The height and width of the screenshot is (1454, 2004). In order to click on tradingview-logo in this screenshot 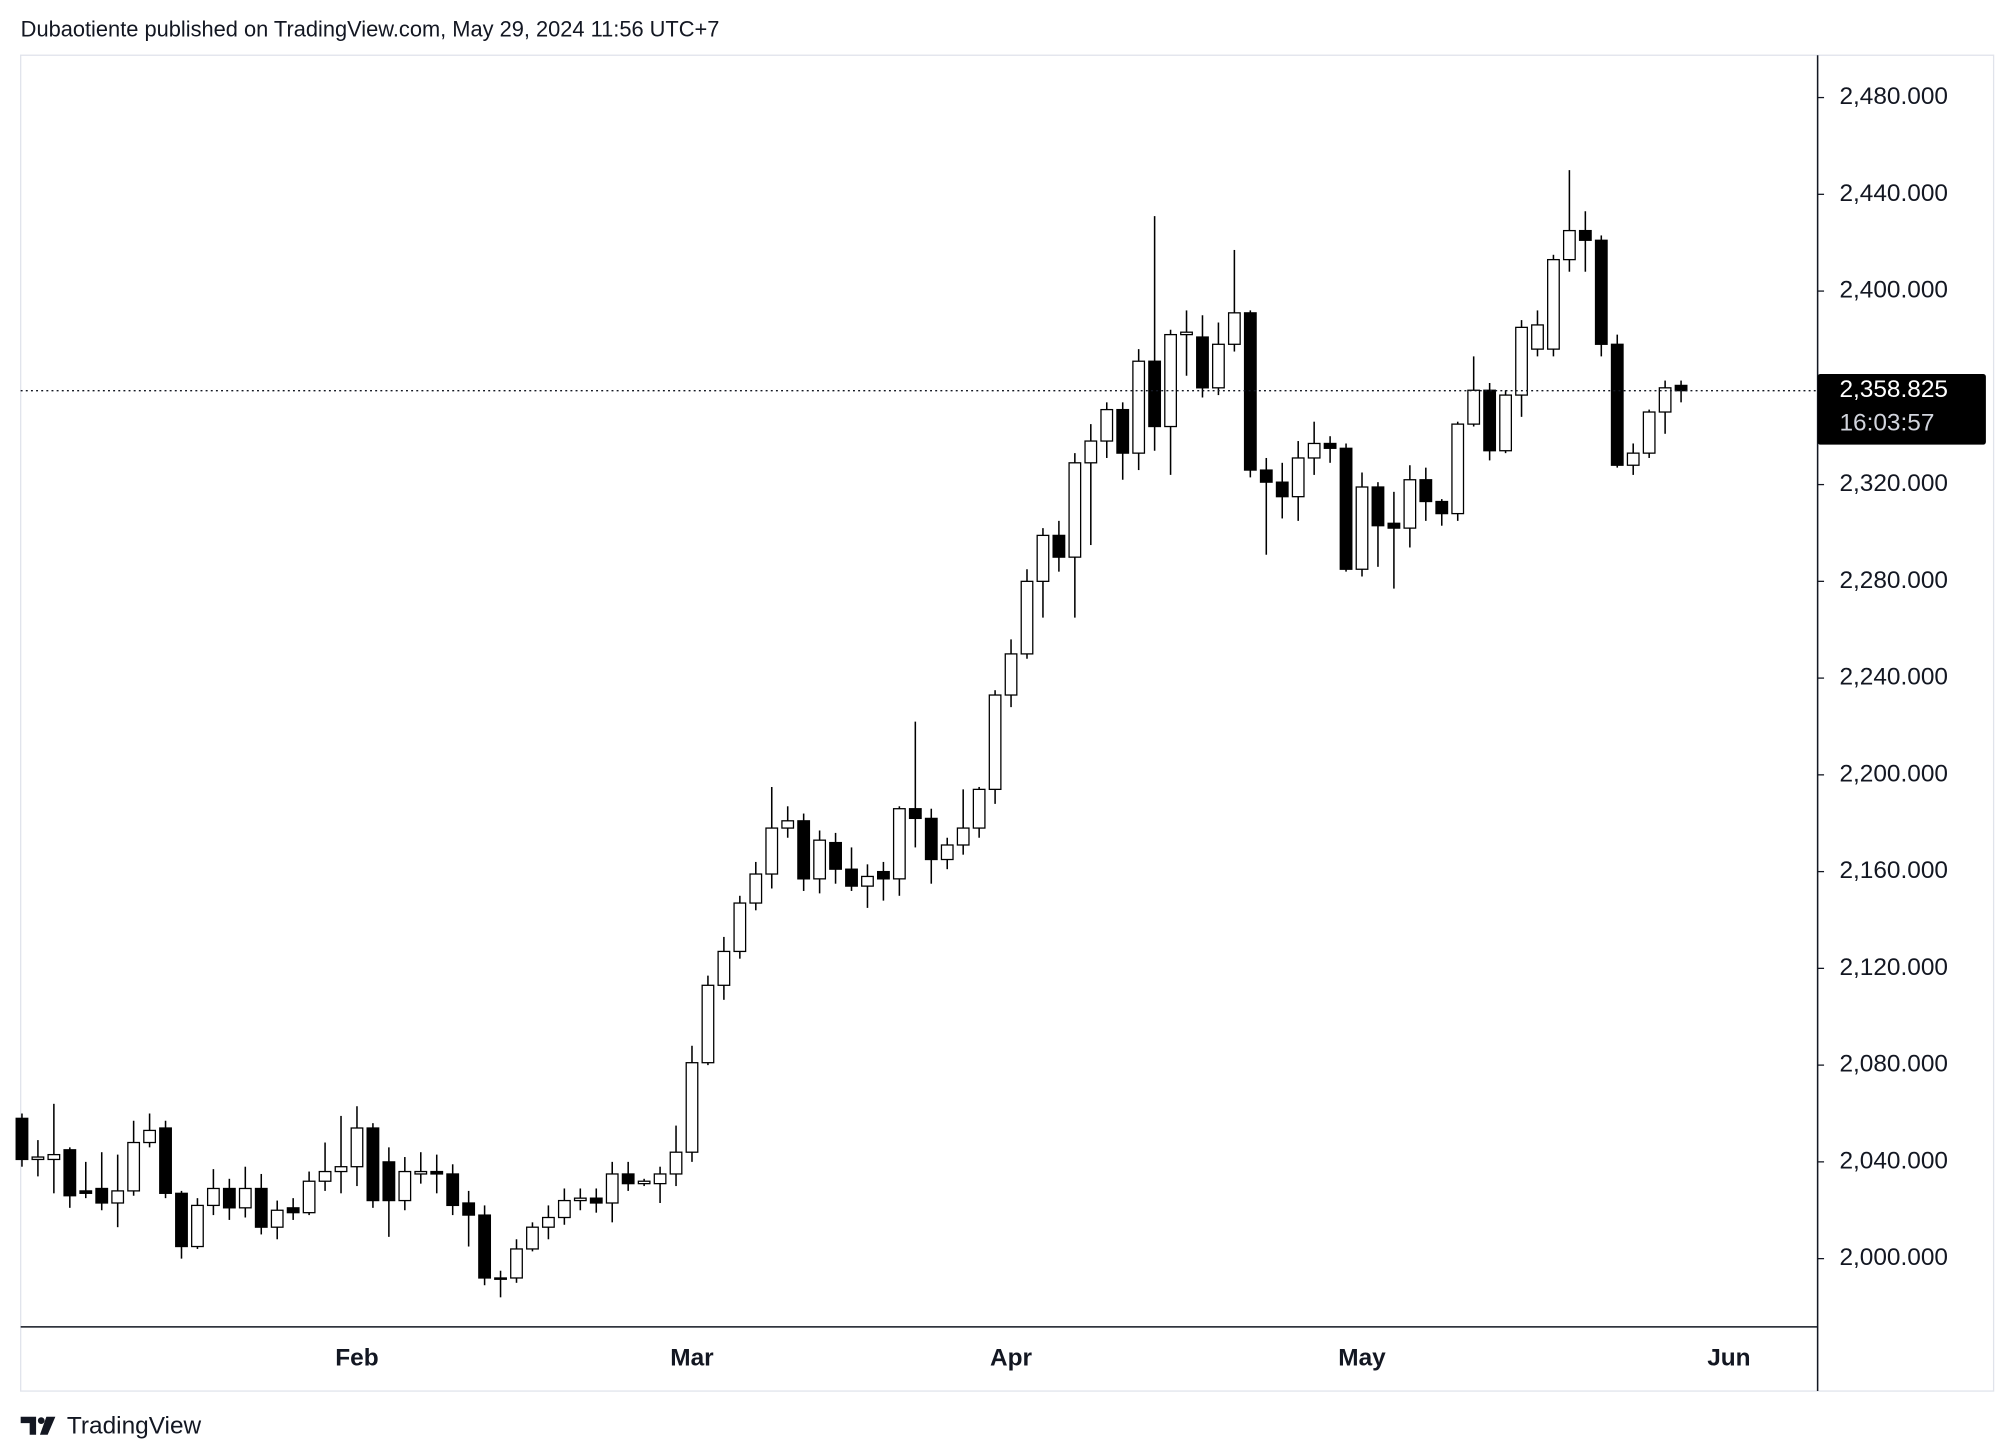, I will do `click(38, 1425)`.